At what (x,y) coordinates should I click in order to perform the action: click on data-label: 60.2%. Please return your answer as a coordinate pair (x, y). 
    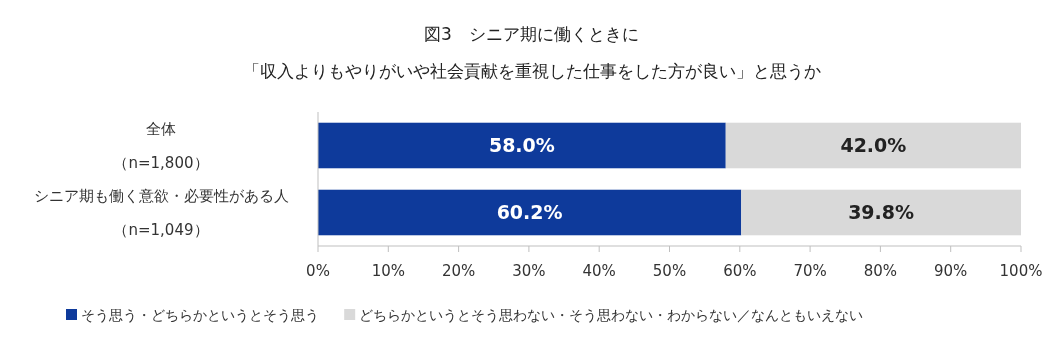
    Looking at the image, I should click on (529, 212).